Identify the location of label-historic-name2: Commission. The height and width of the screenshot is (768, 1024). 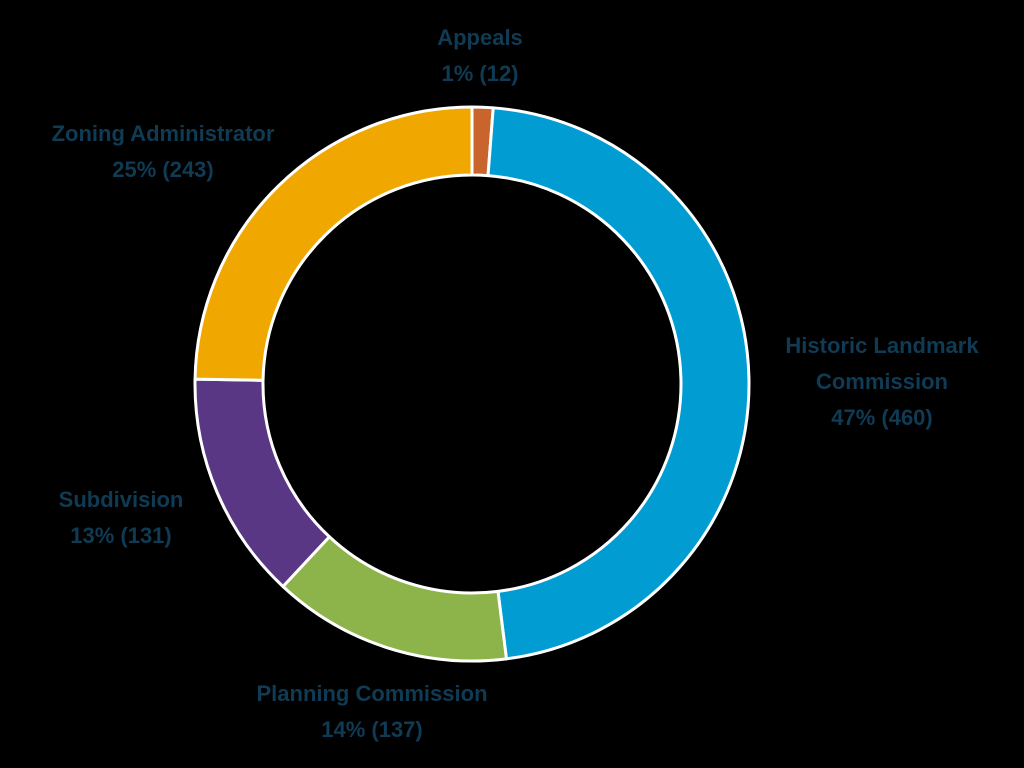
(882, 381).